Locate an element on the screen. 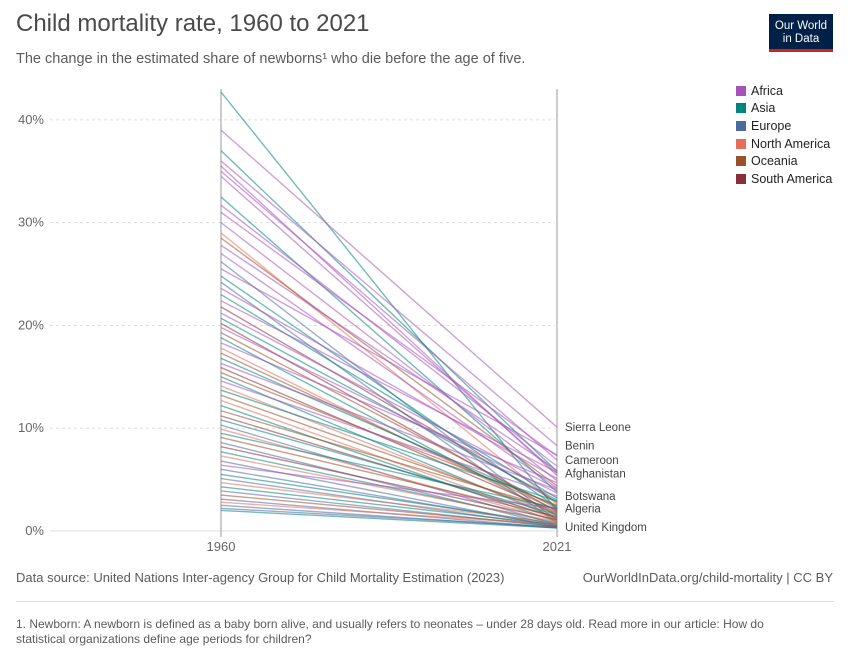 The image size is (850, 661). owid-logo: Our World in Data is located at coordinates (801, 33).